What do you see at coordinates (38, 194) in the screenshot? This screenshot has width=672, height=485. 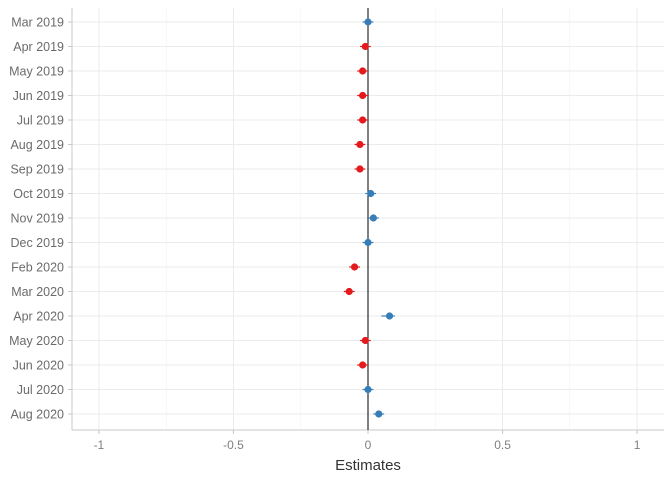 I see `y-tick-label: Oct 2019` at bounding box center [38, 194].